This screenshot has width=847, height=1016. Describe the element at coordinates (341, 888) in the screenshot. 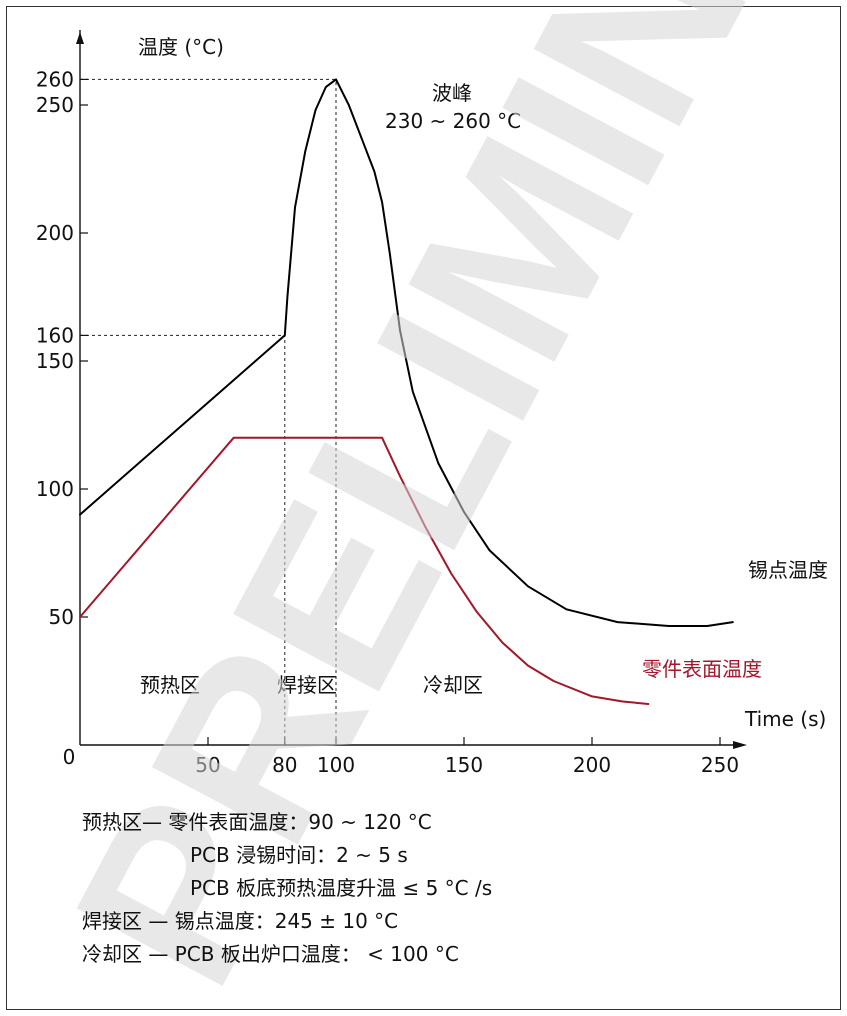

I see `note-text: PCB 板底预热温度升温 ≤ 5 °C /s` at that location.